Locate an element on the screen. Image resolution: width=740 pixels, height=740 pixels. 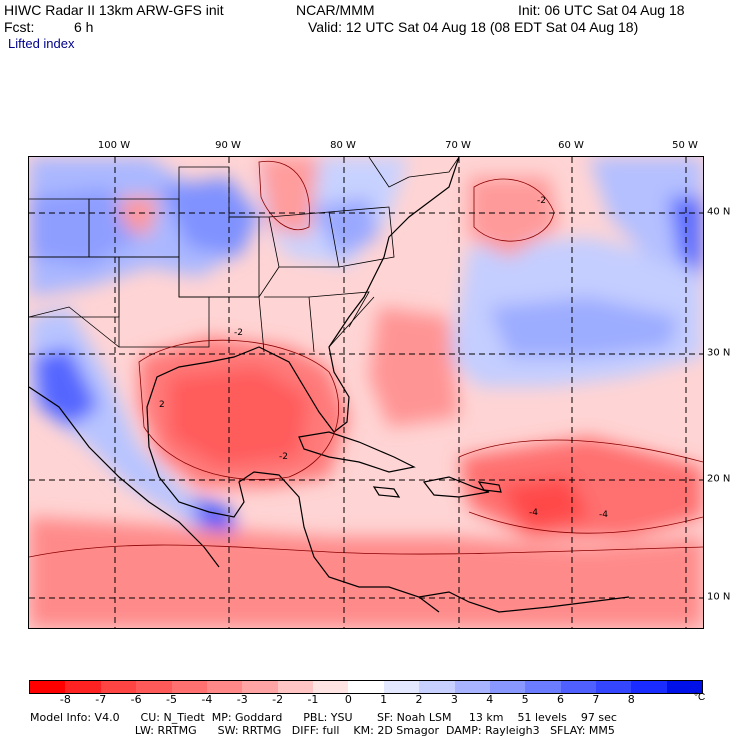
colorbar is located at coordinates (366, 687).